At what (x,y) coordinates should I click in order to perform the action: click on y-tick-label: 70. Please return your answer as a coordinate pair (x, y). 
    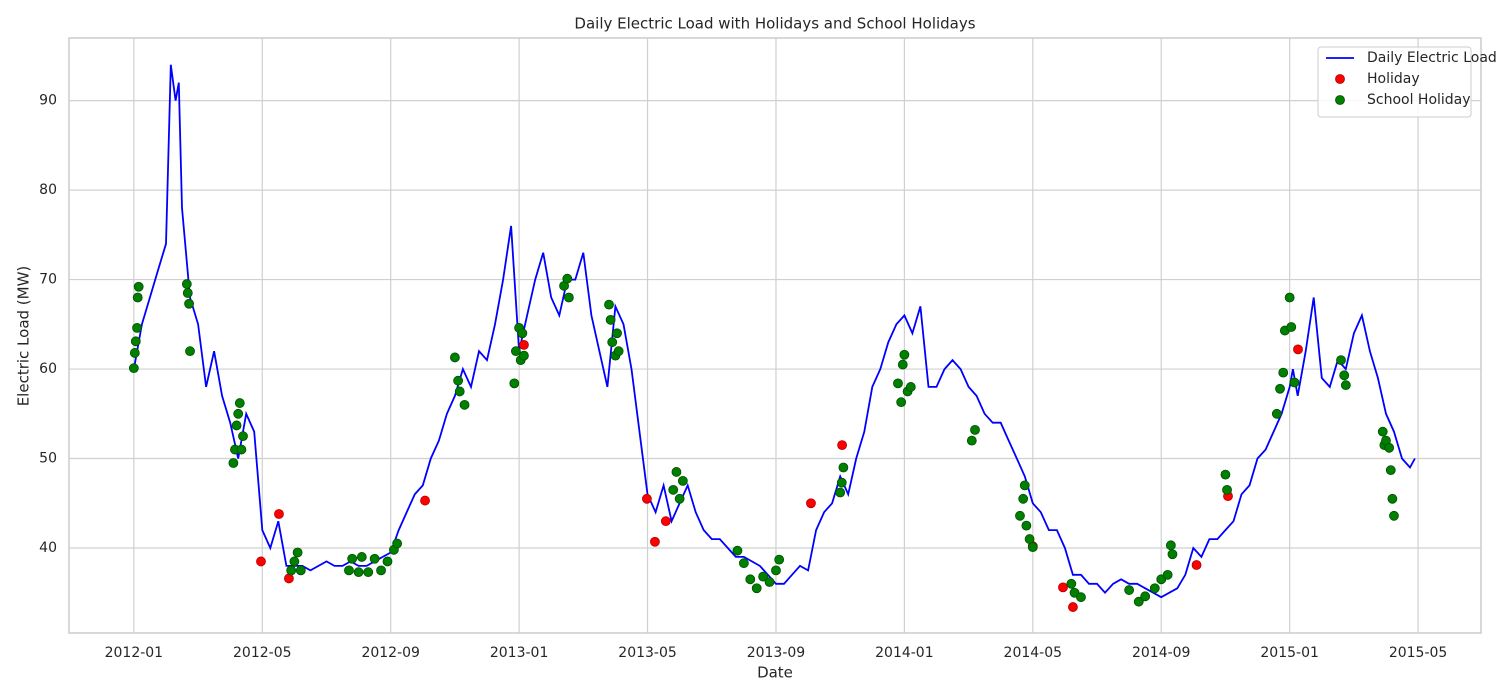
    Looking at the image, I should click on (48, 280).